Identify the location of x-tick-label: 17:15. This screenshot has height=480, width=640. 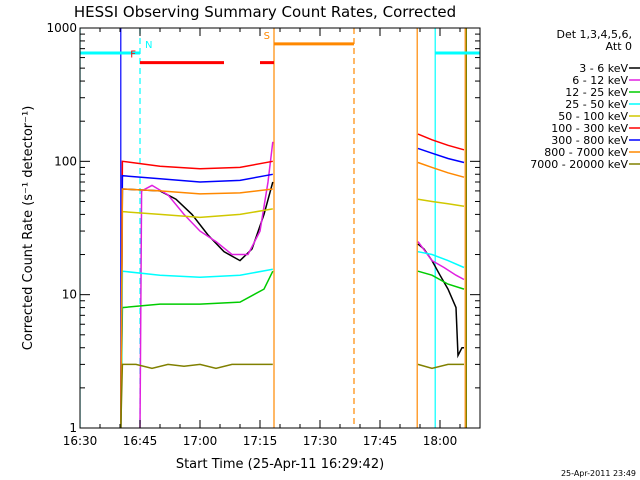
(260, 441).